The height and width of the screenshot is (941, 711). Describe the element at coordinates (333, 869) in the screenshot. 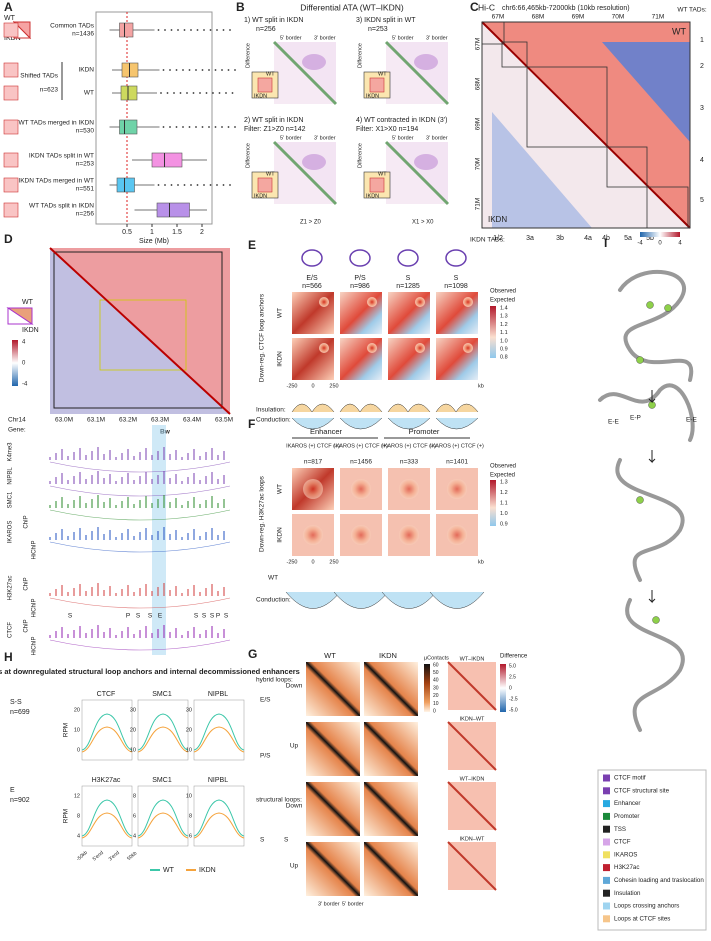

I see `apa-map` at that location.